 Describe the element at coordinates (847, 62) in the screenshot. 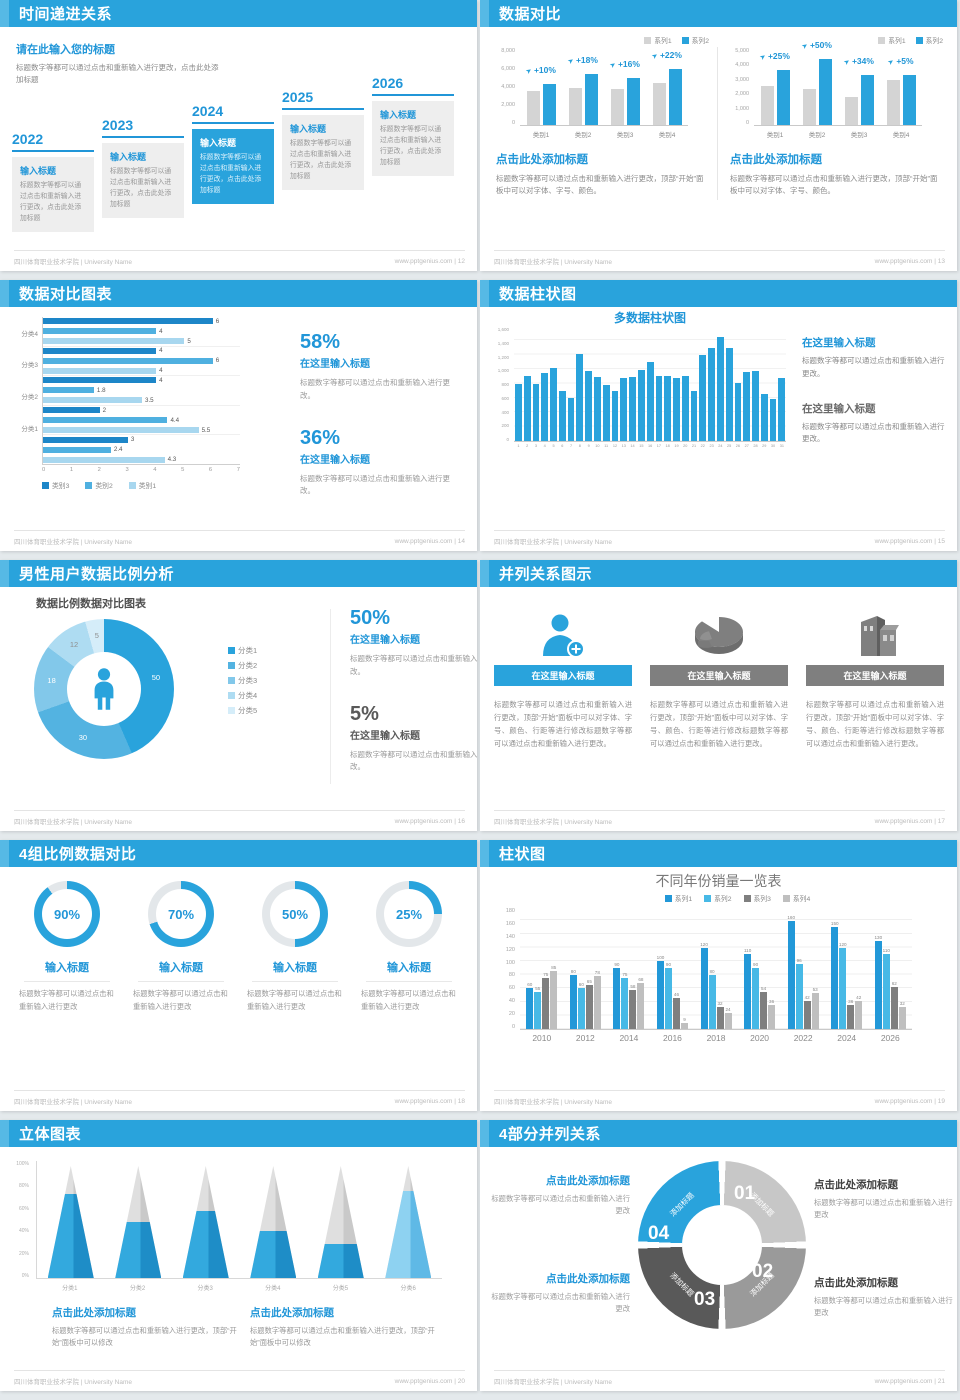

I see `growth-arrow-icon: ➤` at that location.